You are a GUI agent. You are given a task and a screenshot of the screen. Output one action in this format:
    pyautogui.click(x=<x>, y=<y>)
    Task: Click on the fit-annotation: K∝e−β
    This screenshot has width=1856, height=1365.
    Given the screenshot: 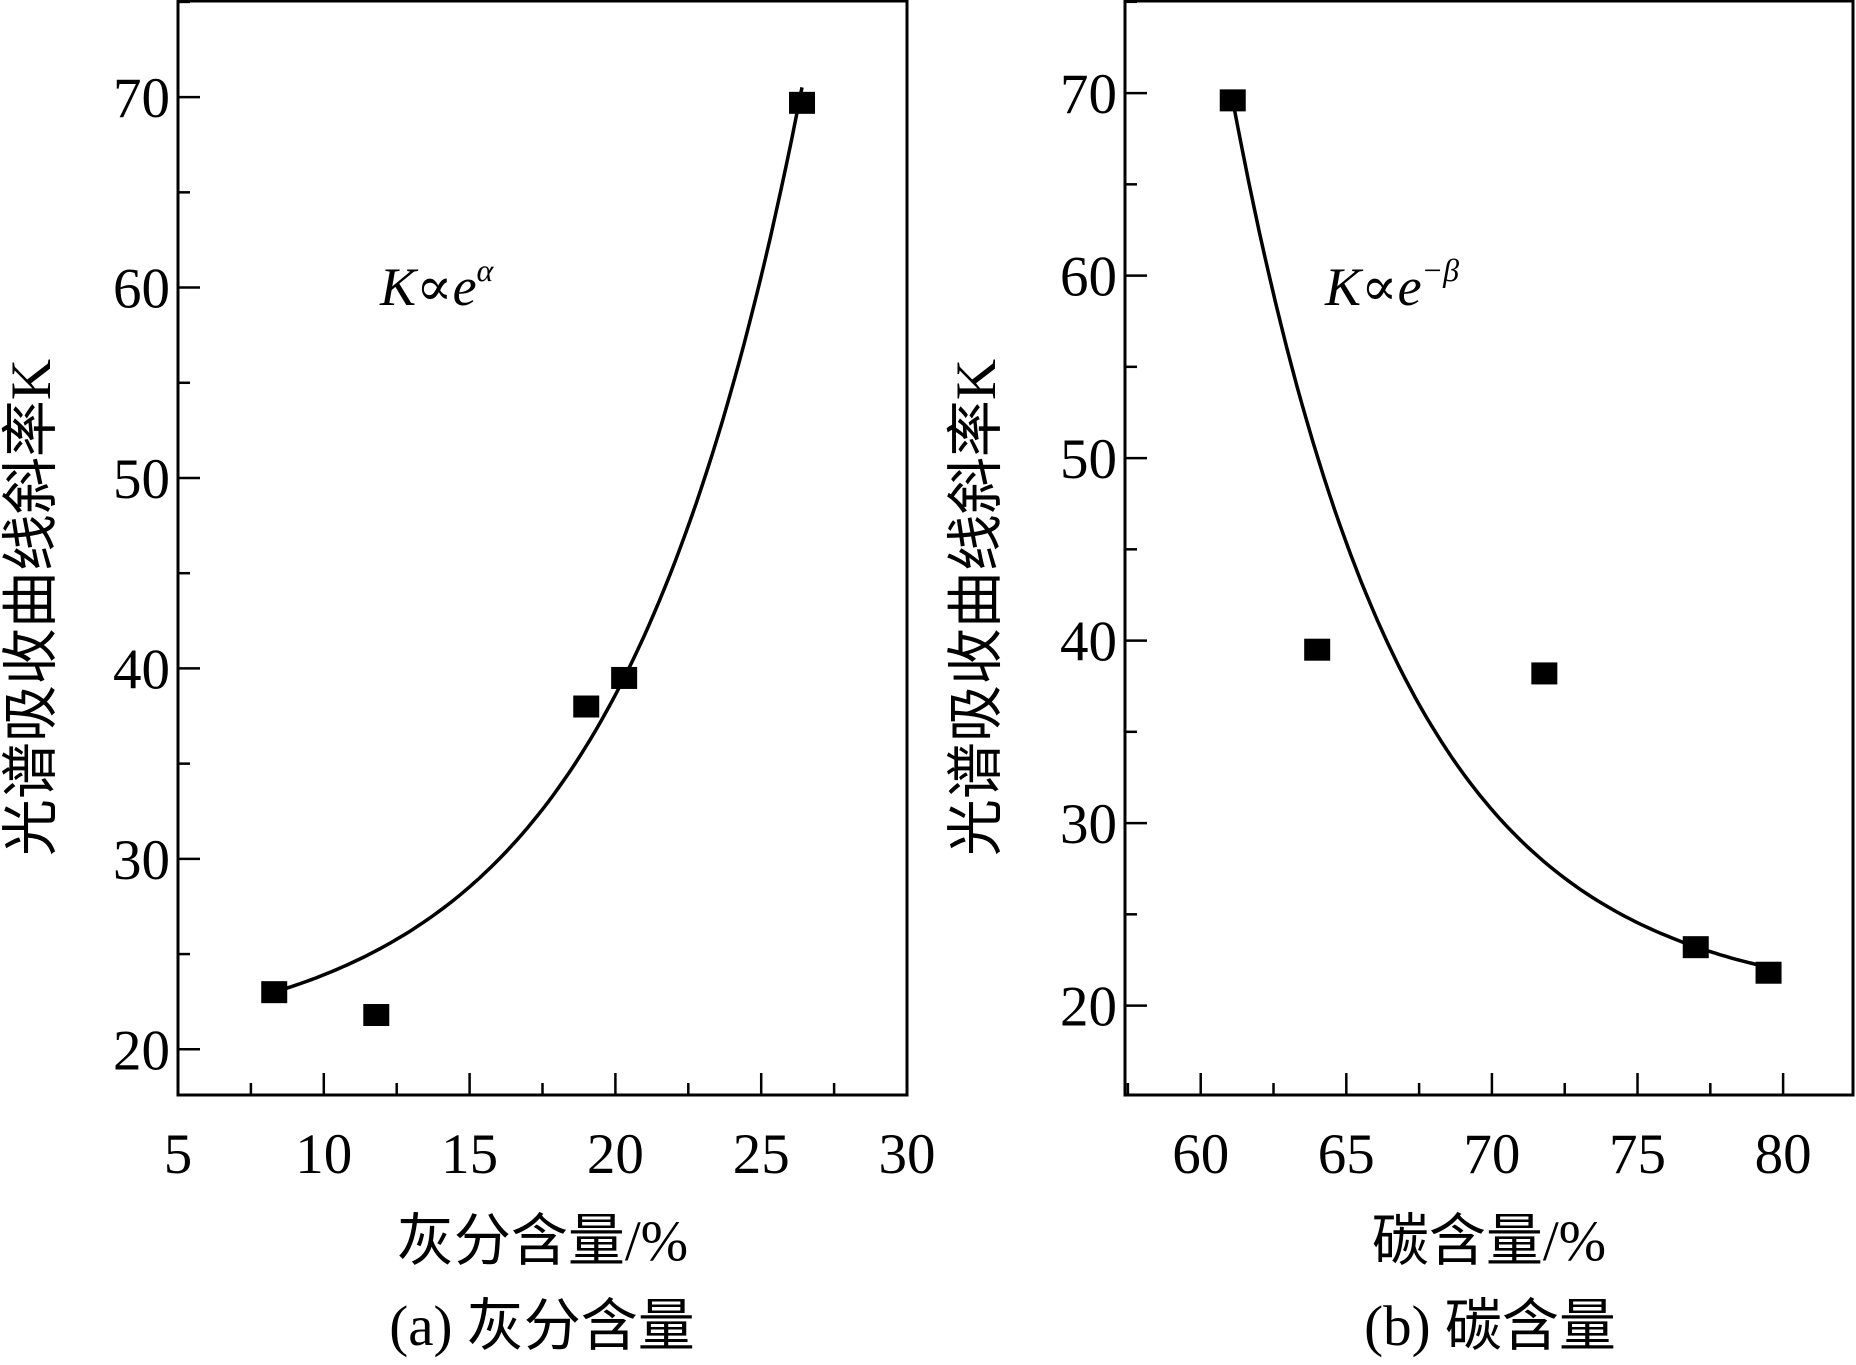 What is the action you would take?
    pyautogui.click(x=1391, y=284)
    